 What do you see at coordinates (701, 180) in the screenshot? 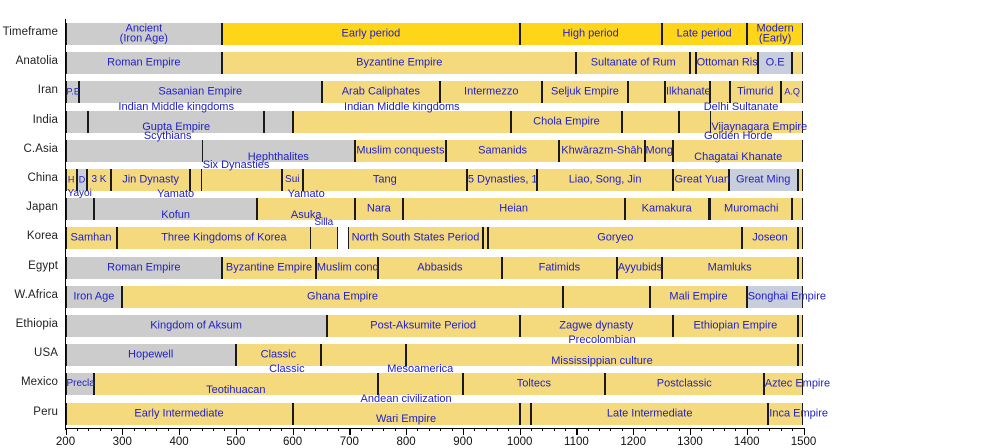
I see `timeline-segment: Great Yuan` at bounding box center [701, 180].